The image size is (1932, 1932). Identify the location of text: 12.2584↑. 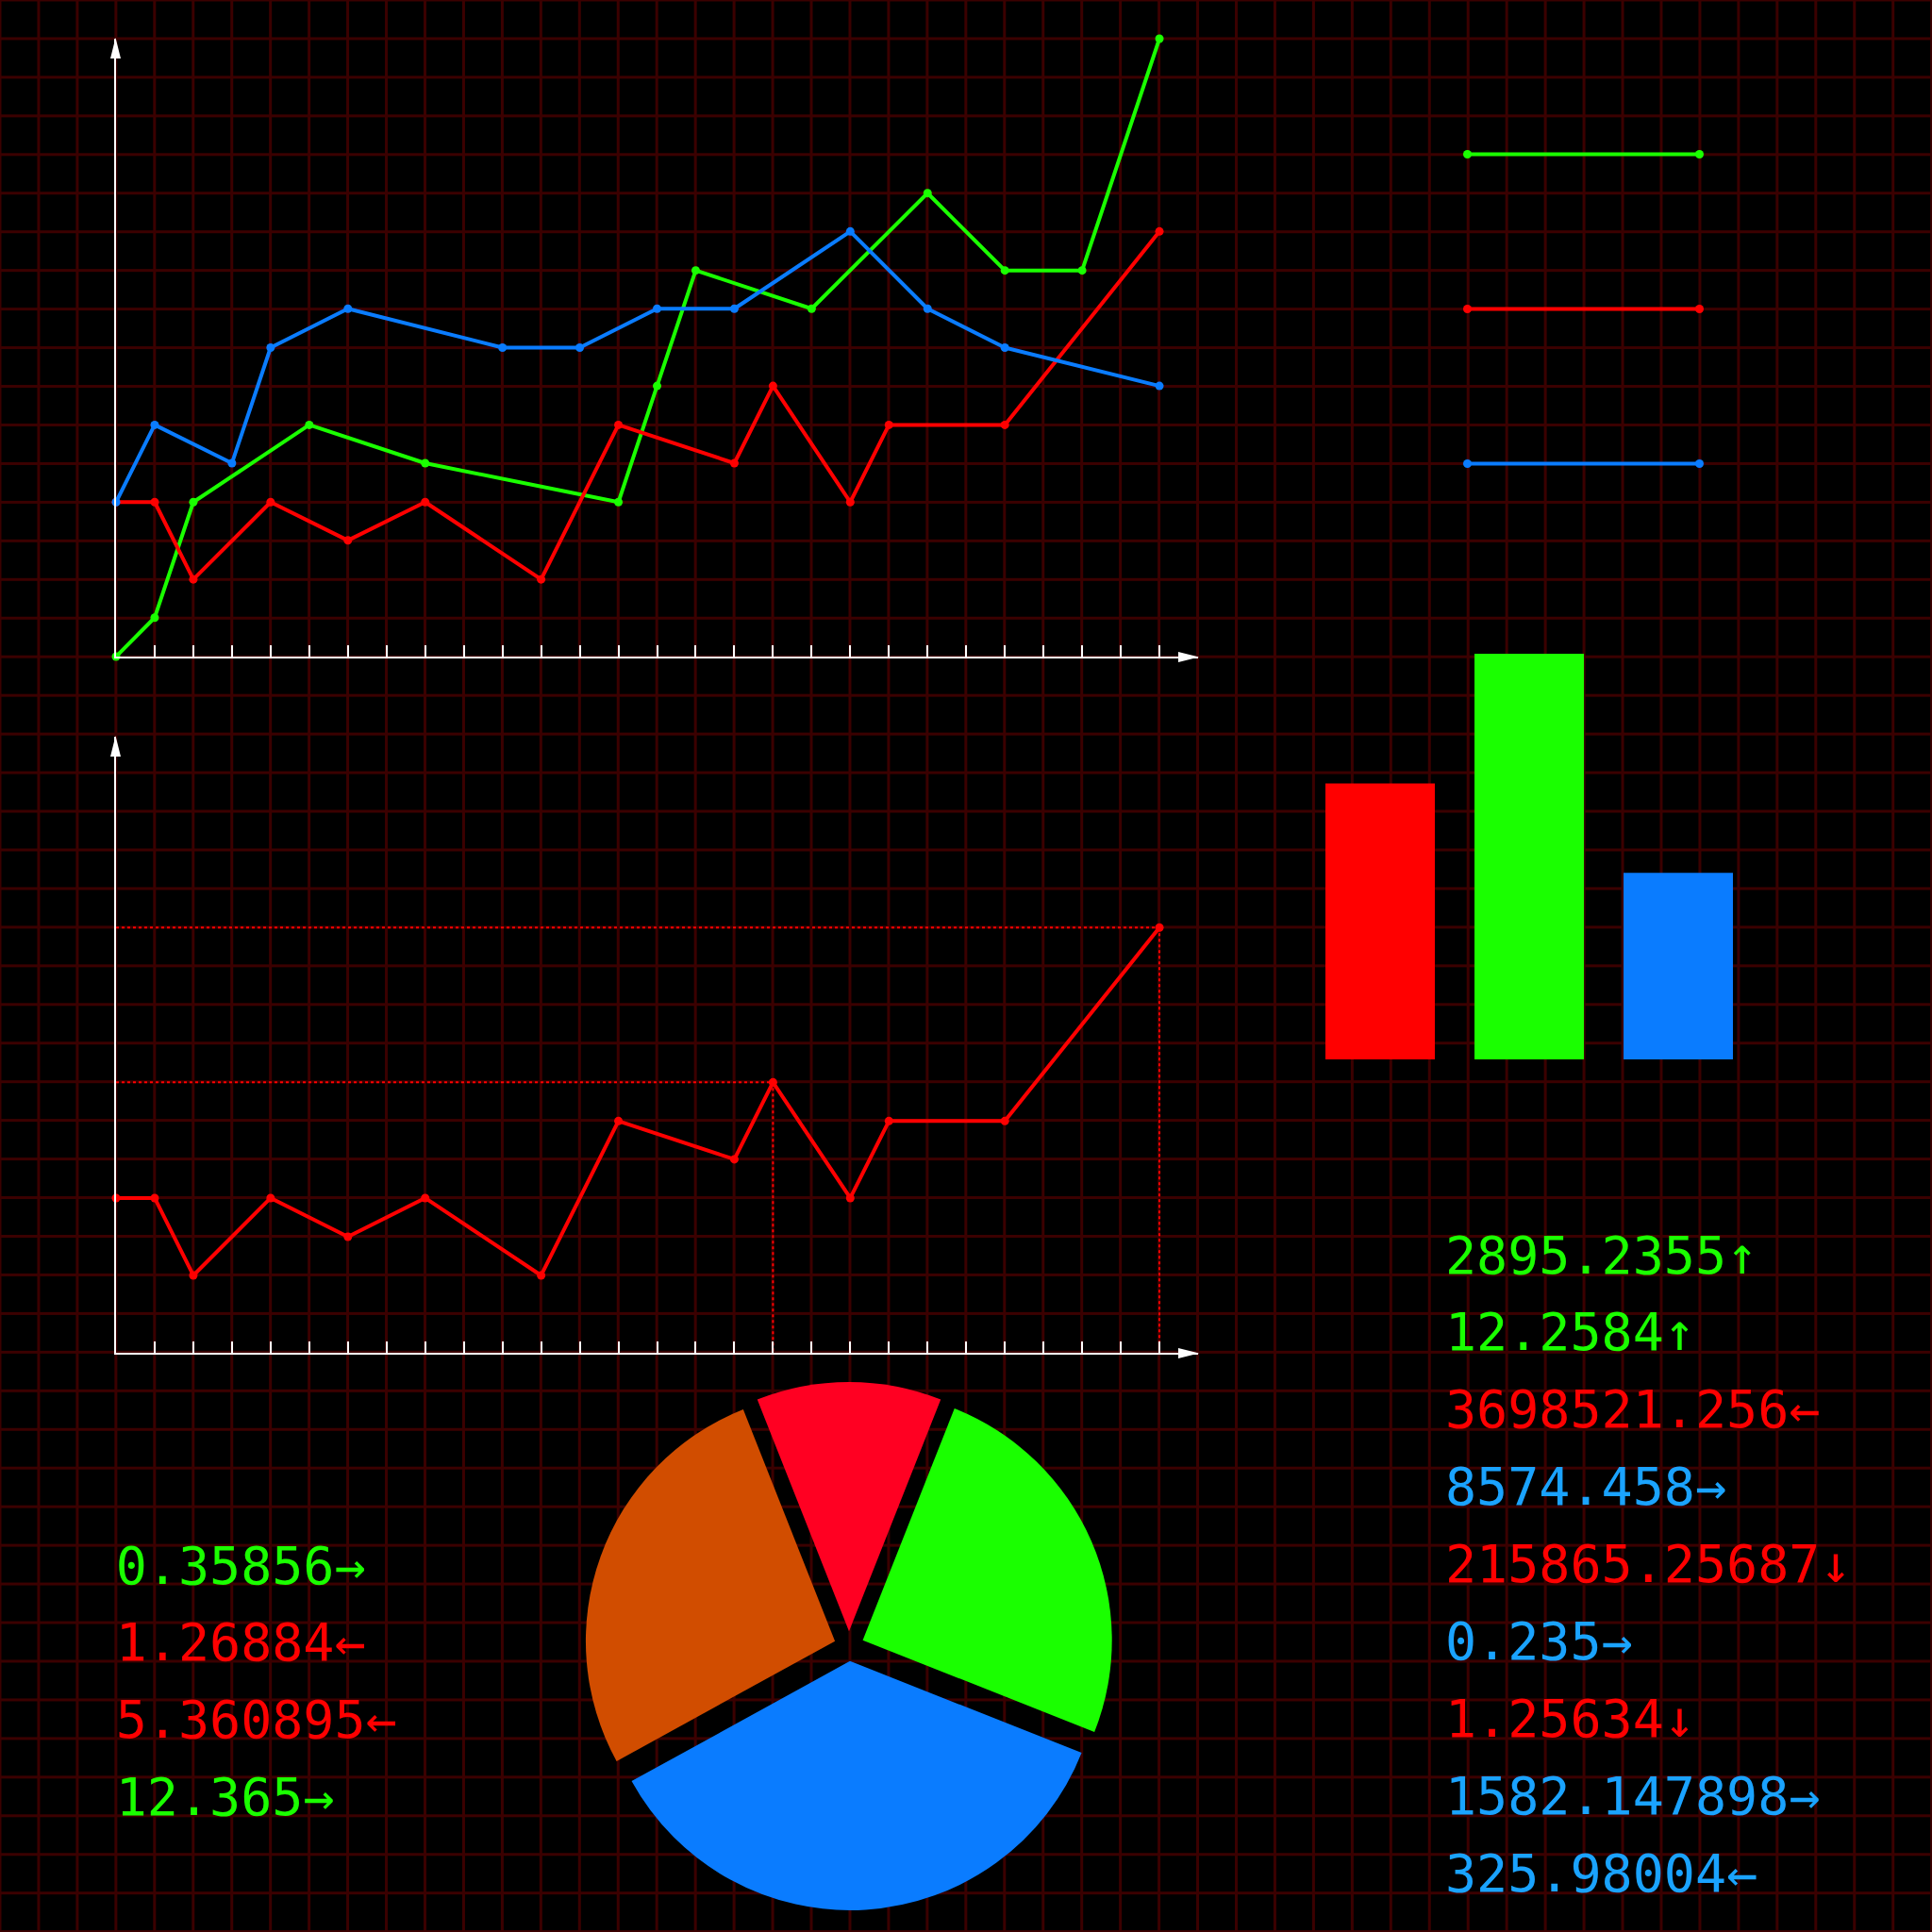
(1570, 1332).